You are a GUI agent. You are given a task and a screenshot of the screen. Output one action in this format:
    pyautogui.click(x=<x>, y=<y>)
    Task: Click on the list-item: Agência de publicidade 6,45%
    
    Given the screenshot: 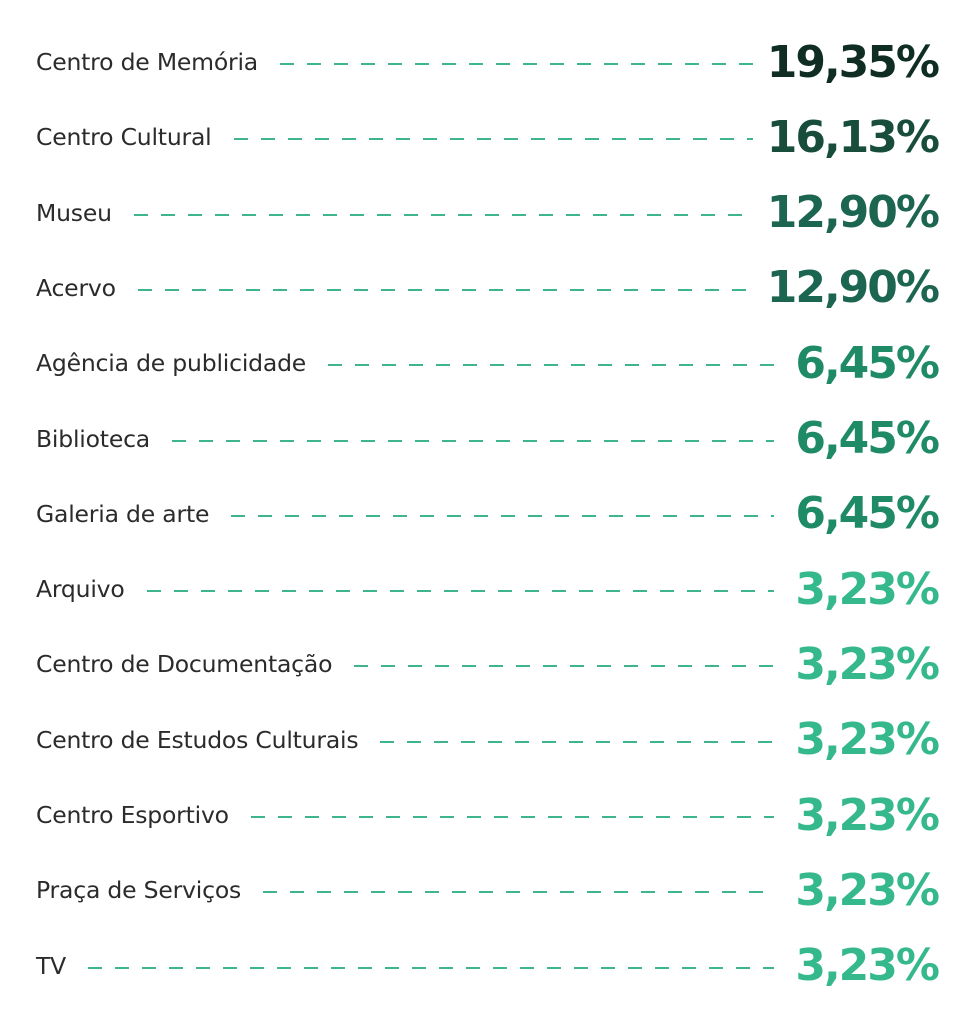 What is the action you would take?
    pyautogui.click(x=488, y=363)
    